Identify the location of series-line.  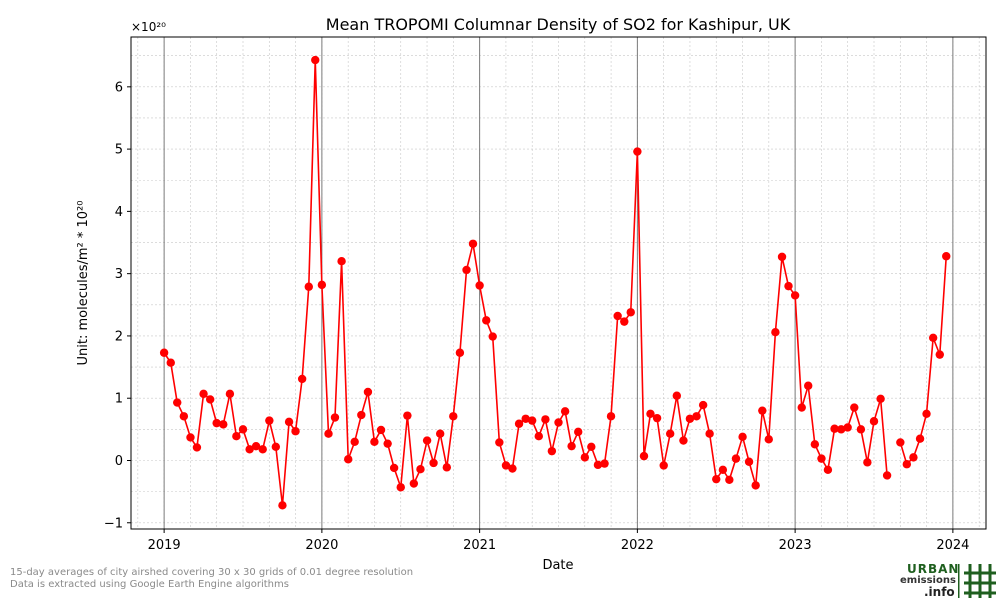
(923, 361).